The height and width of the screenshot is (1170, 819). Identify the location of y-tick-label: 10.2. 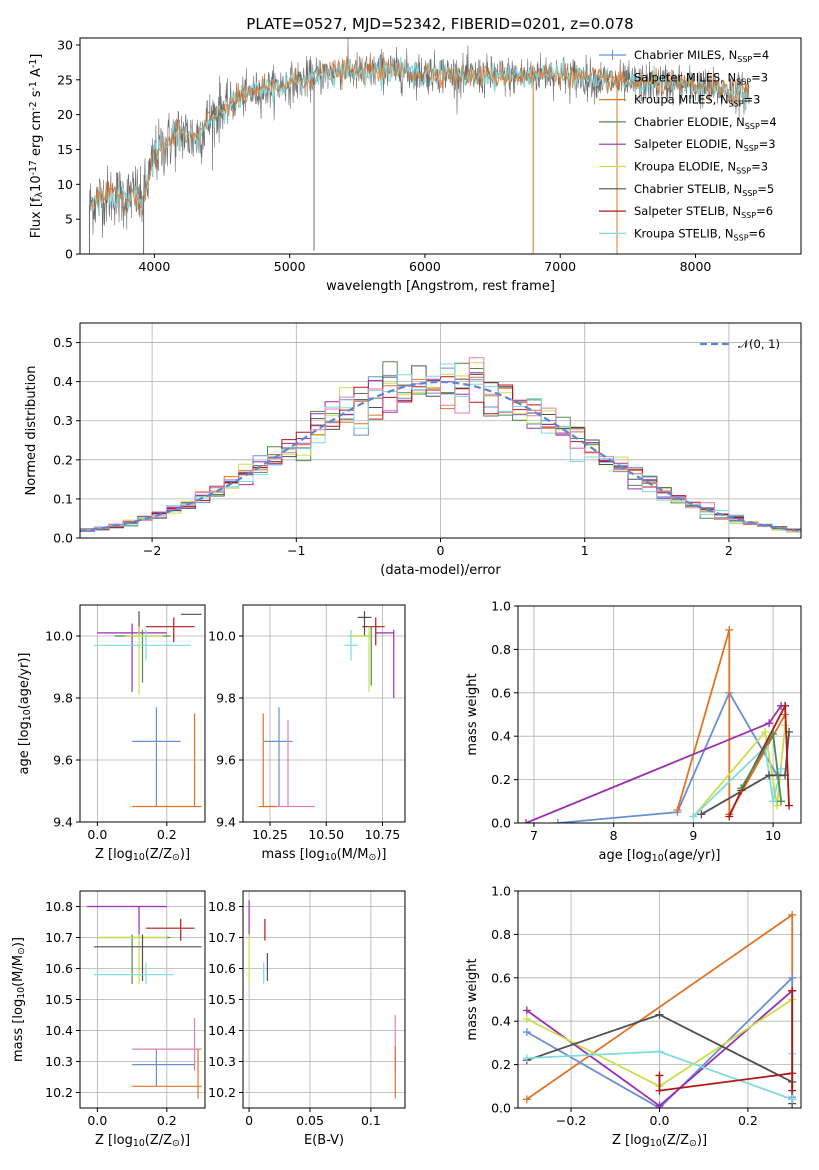
(59, 1092).